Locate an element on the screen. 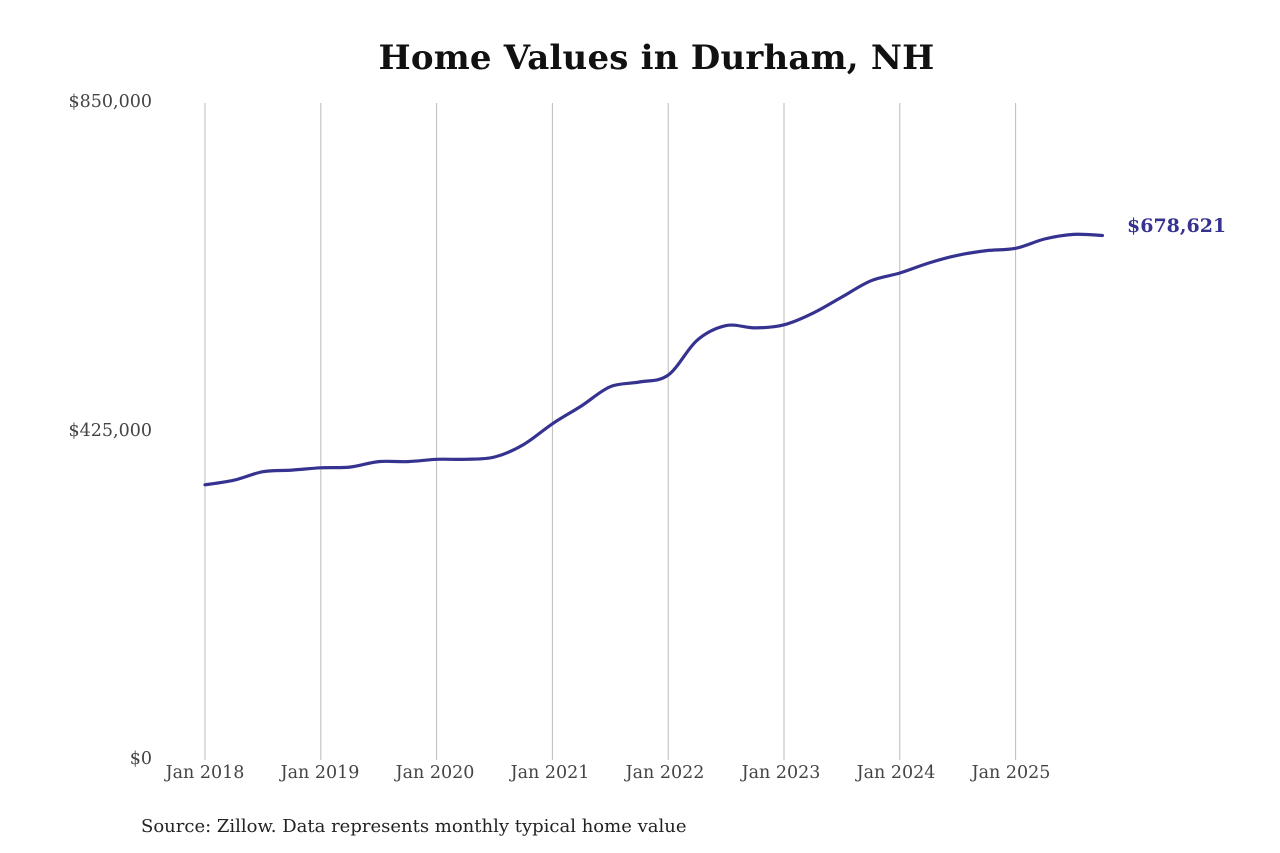  x-tick-label-2021: Jan 2021 is located at coordinates (550, 773).